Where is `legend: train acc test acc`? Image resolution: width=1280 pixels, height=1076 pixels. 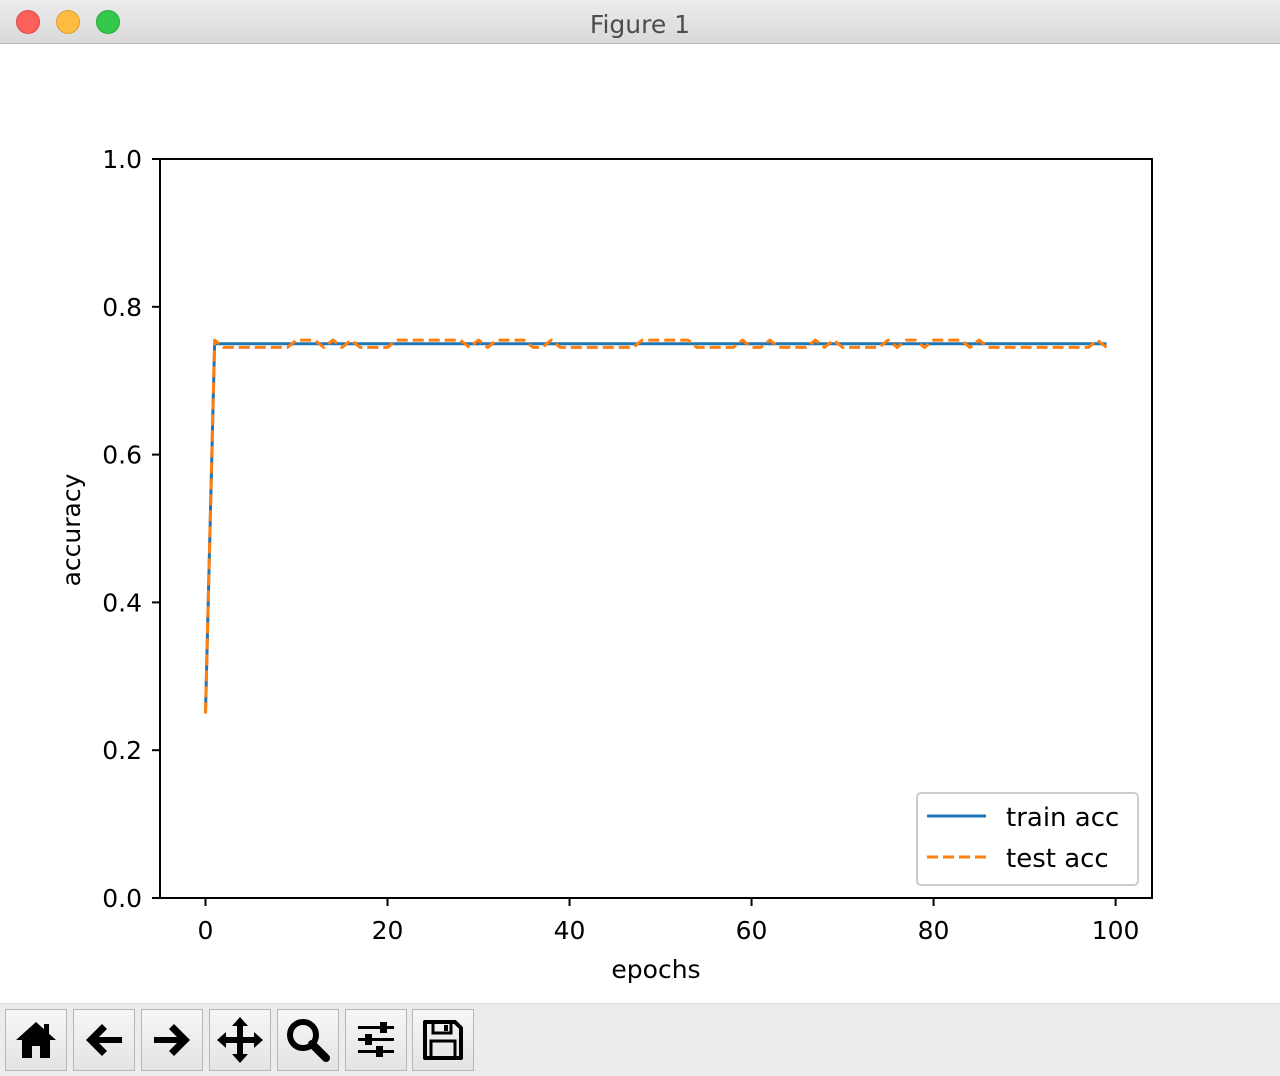
legend: train acc test acc is located at coordinates (1027, 839).